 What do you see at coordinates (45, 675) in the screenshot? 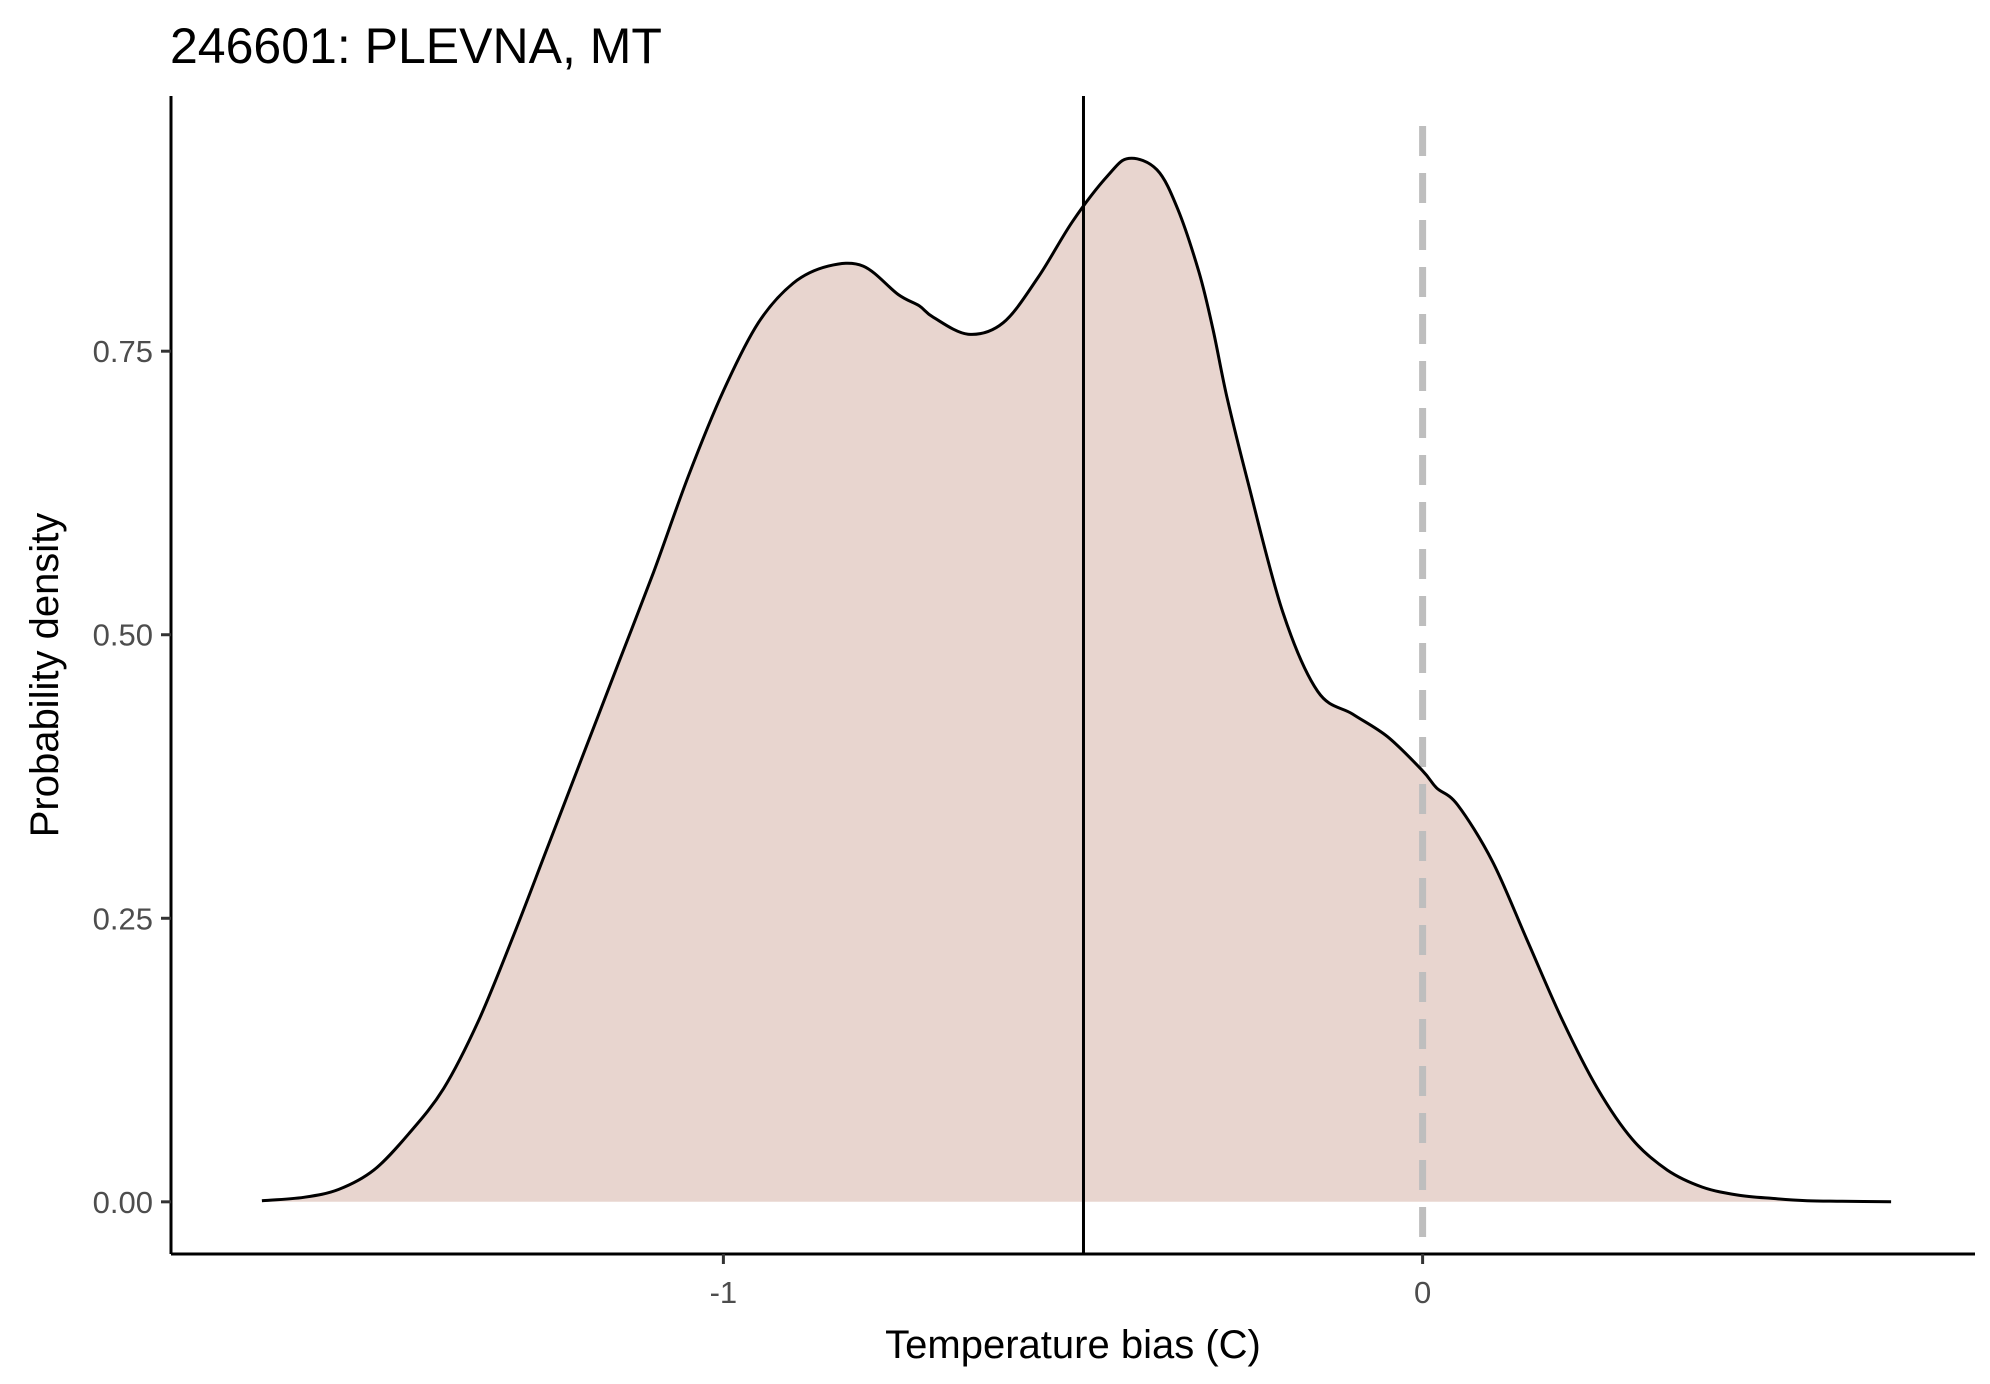
I see `y-axis-title: Probability density` at bounding box center [45, 675].